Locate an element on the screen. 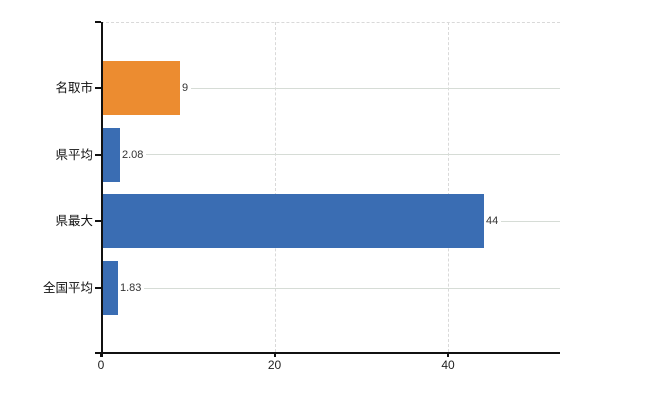 The image size is (650, 400). value-row: 2.08 is located at coordinates (341, 155).